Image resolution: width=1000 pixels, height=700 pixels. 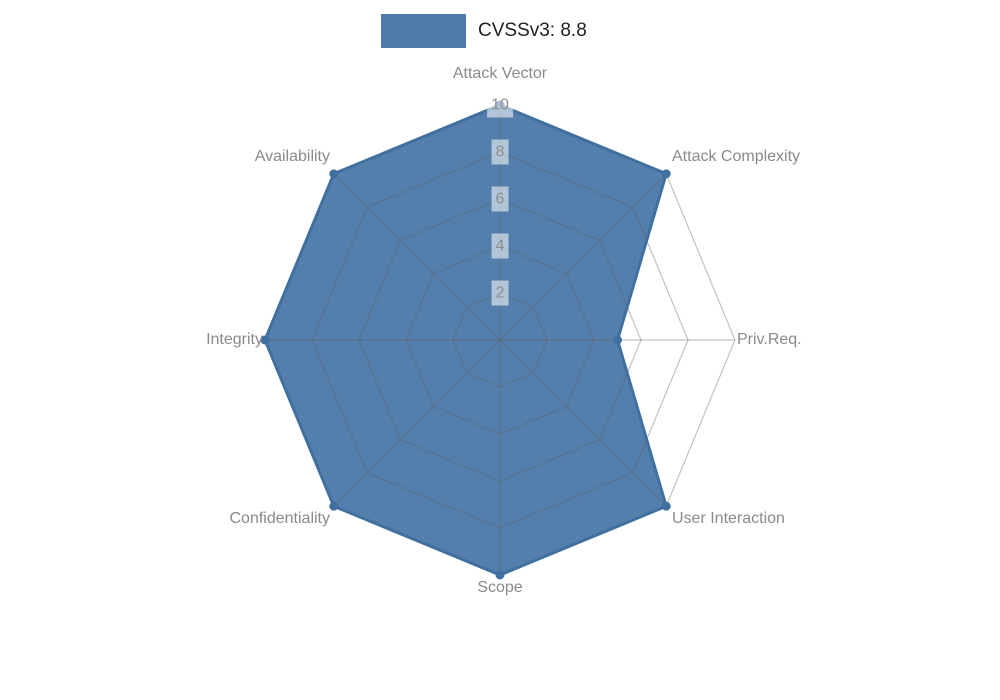 What do you see at coordinates (500, 105) in the screenshot?
I see `radial-tick-label-10: 10` at bounding box center [500, 105].